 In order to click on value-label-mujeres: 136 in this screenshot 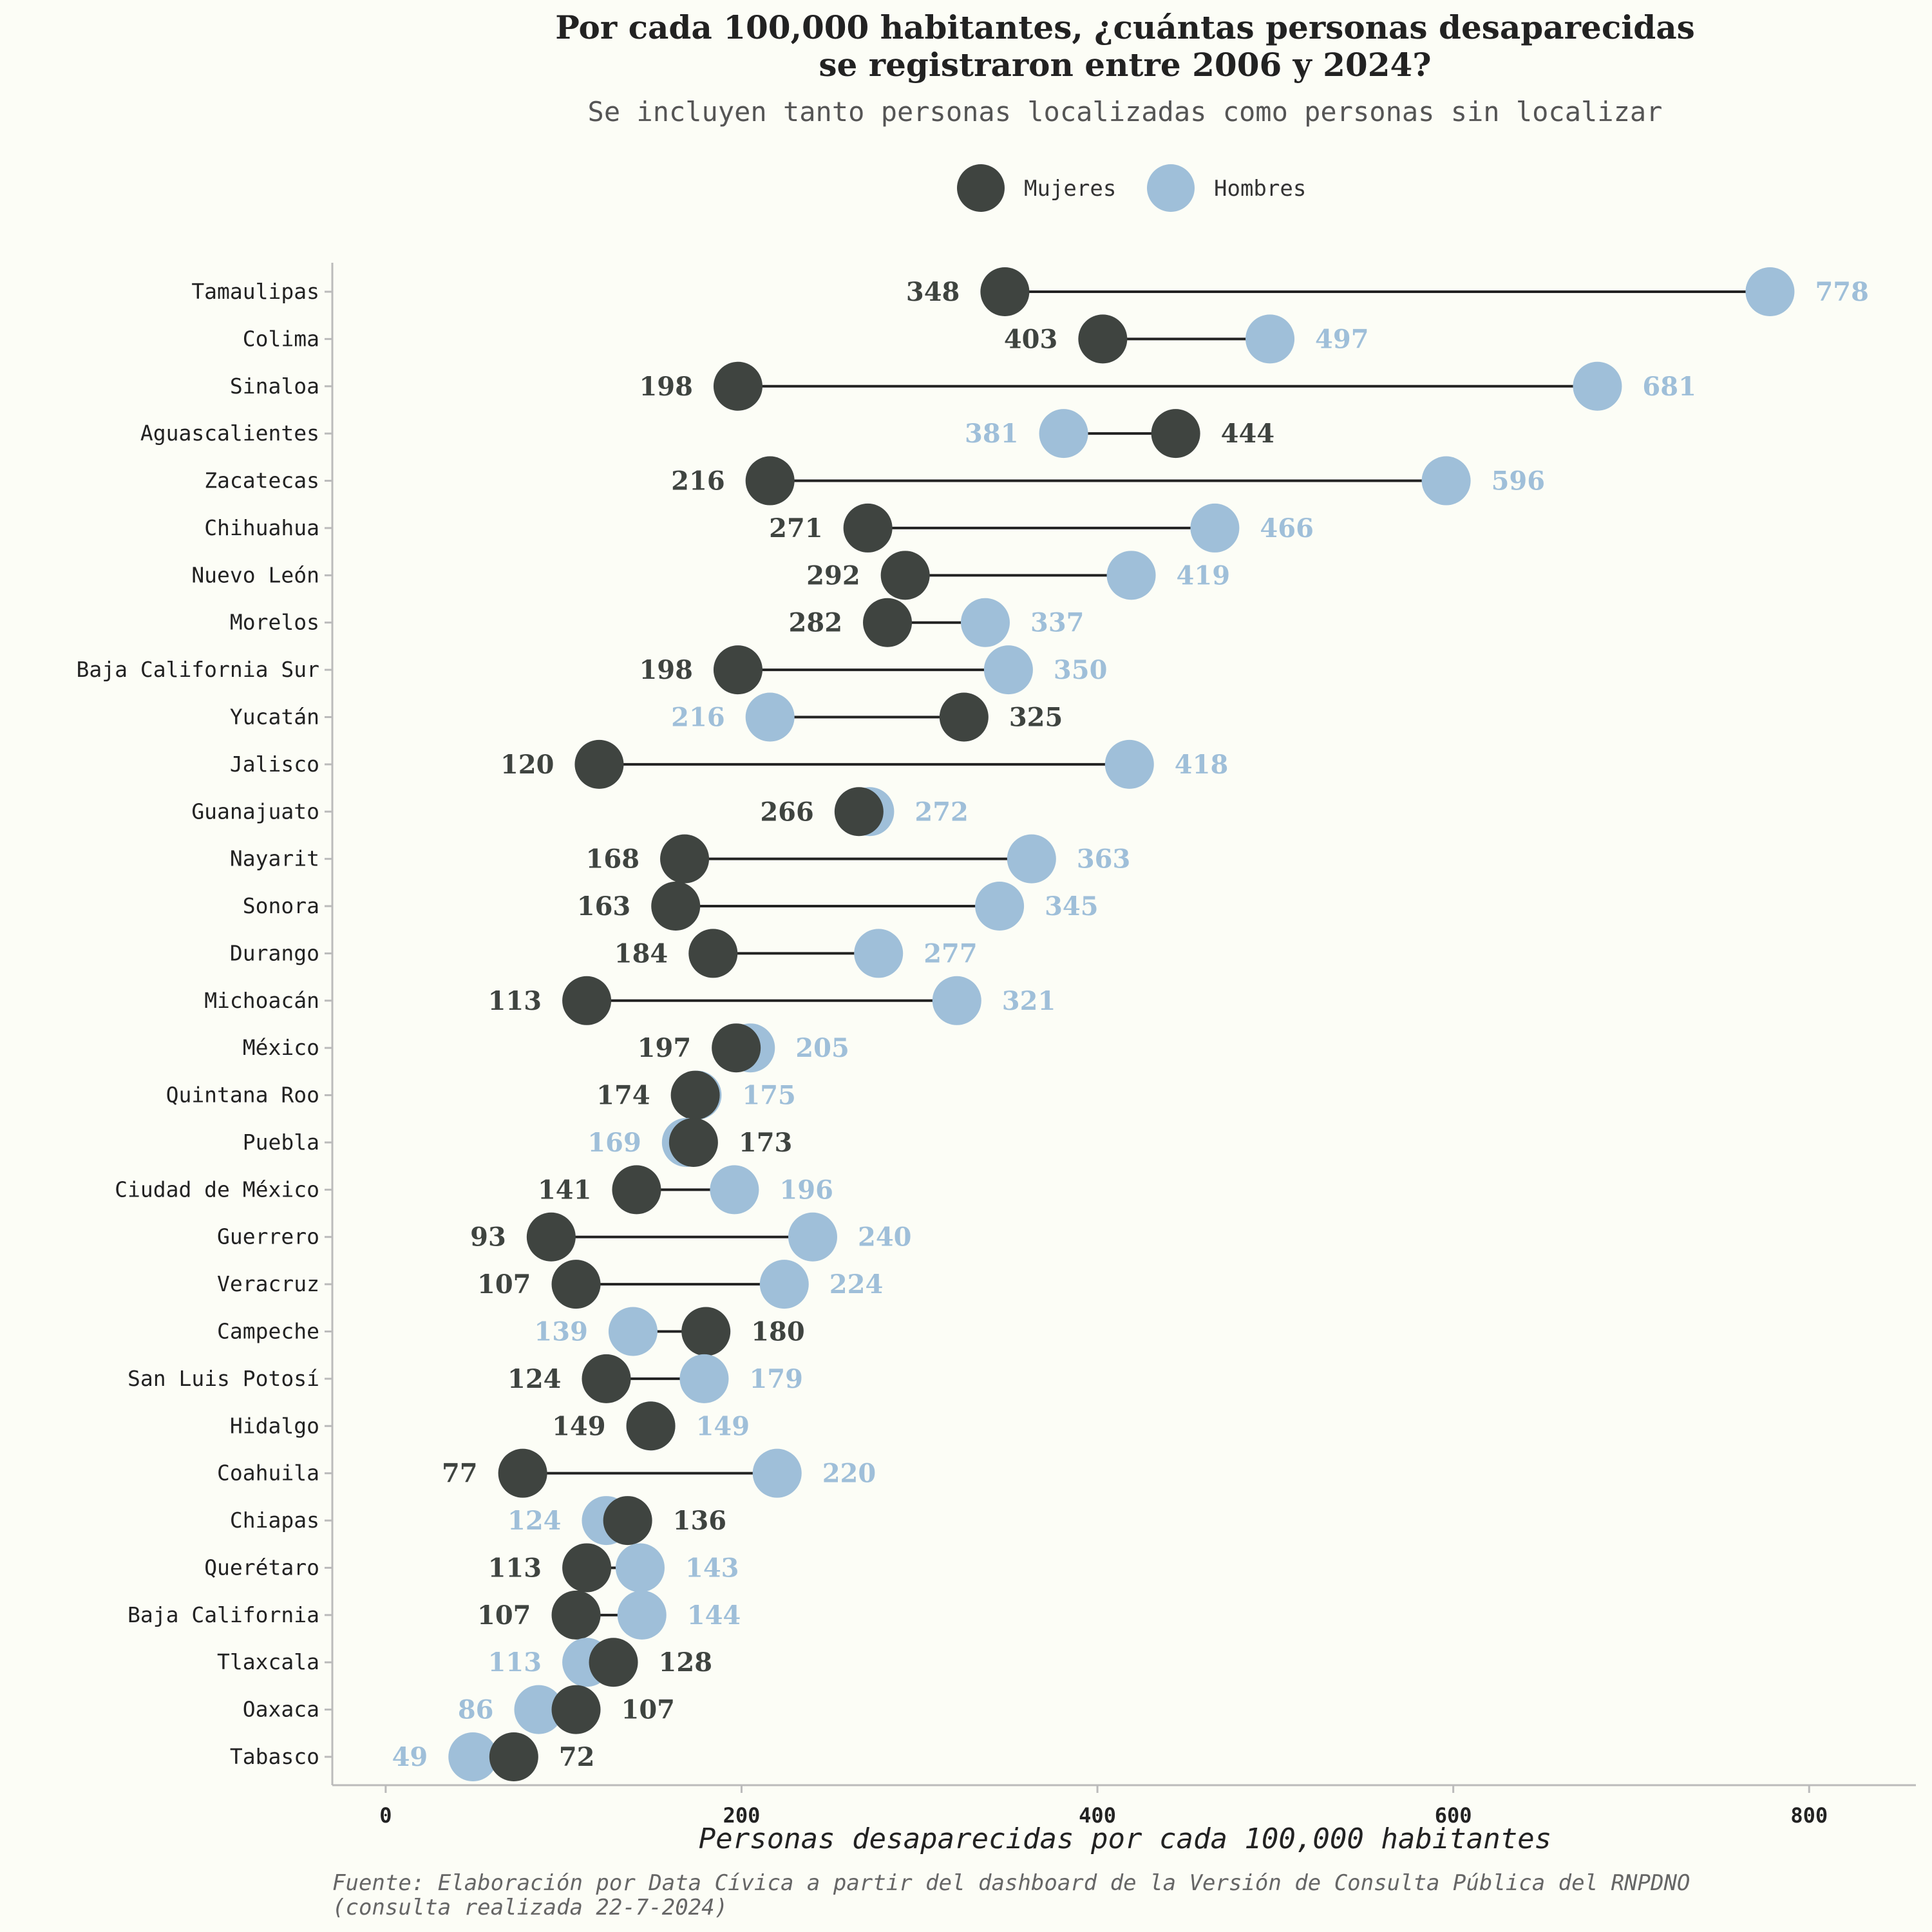, I will do `click(700, 1521)`.